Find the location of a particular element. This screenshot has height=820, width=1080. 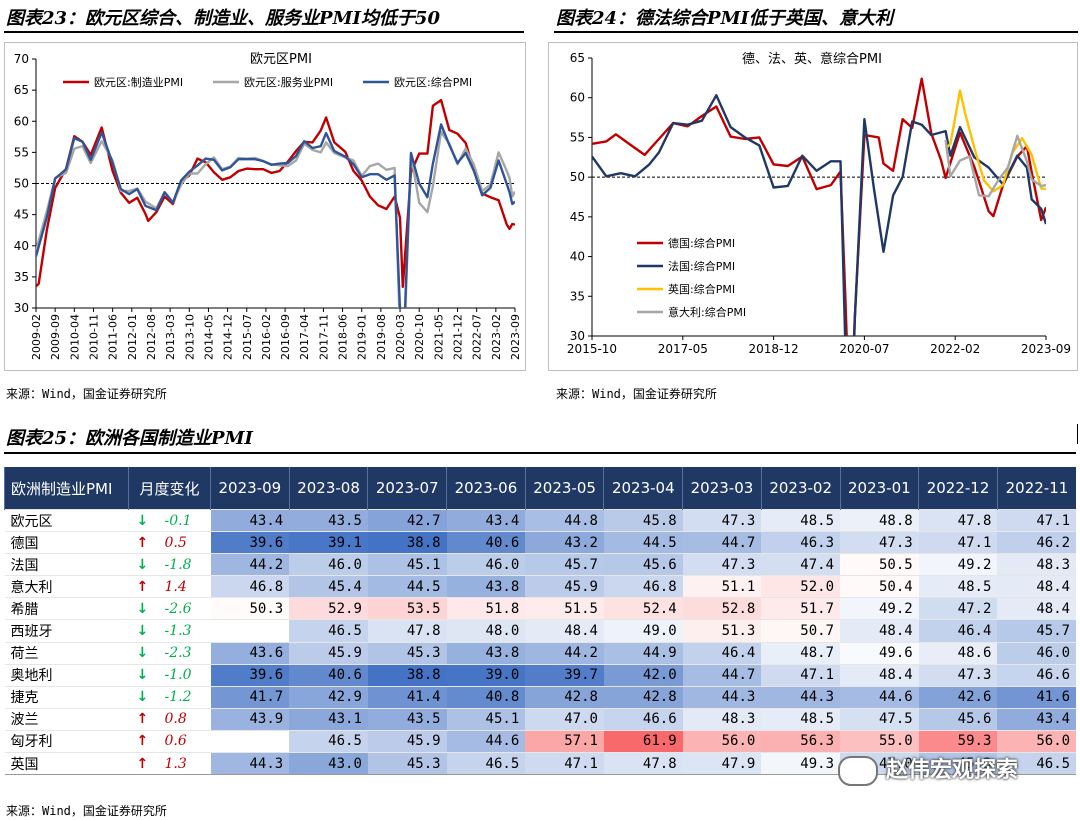

fig23-x-tick-label: 2017-11 is located at coordinates (323, 337).